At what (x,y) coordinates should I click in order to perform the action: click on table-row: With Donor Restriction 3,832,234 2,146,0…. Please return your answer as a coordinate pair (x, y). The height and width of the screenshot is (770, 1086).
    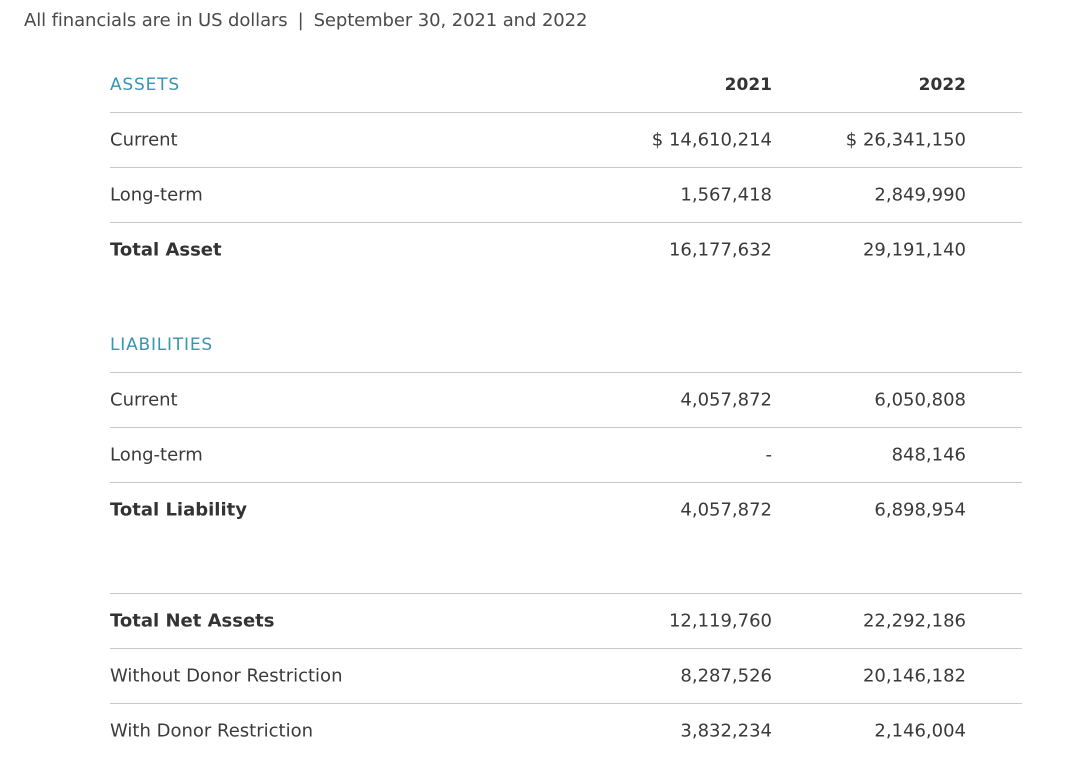
    Looking at the image, I should click on (566, 731).